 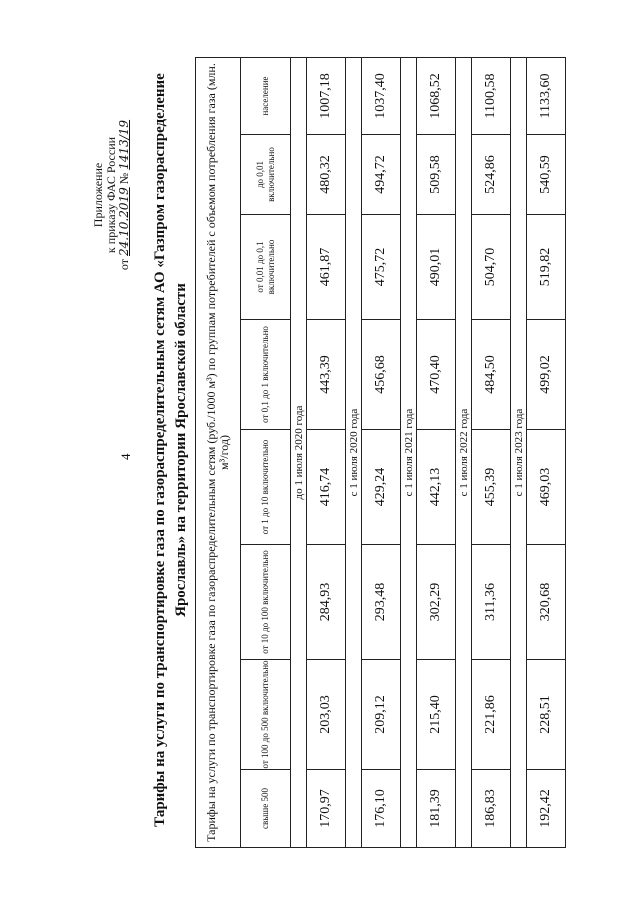 What do you see at coordinates (463, 452) in the screenshot?
I see `period-label: с 1 июля 2022 года` at bounding box center [463, 452].